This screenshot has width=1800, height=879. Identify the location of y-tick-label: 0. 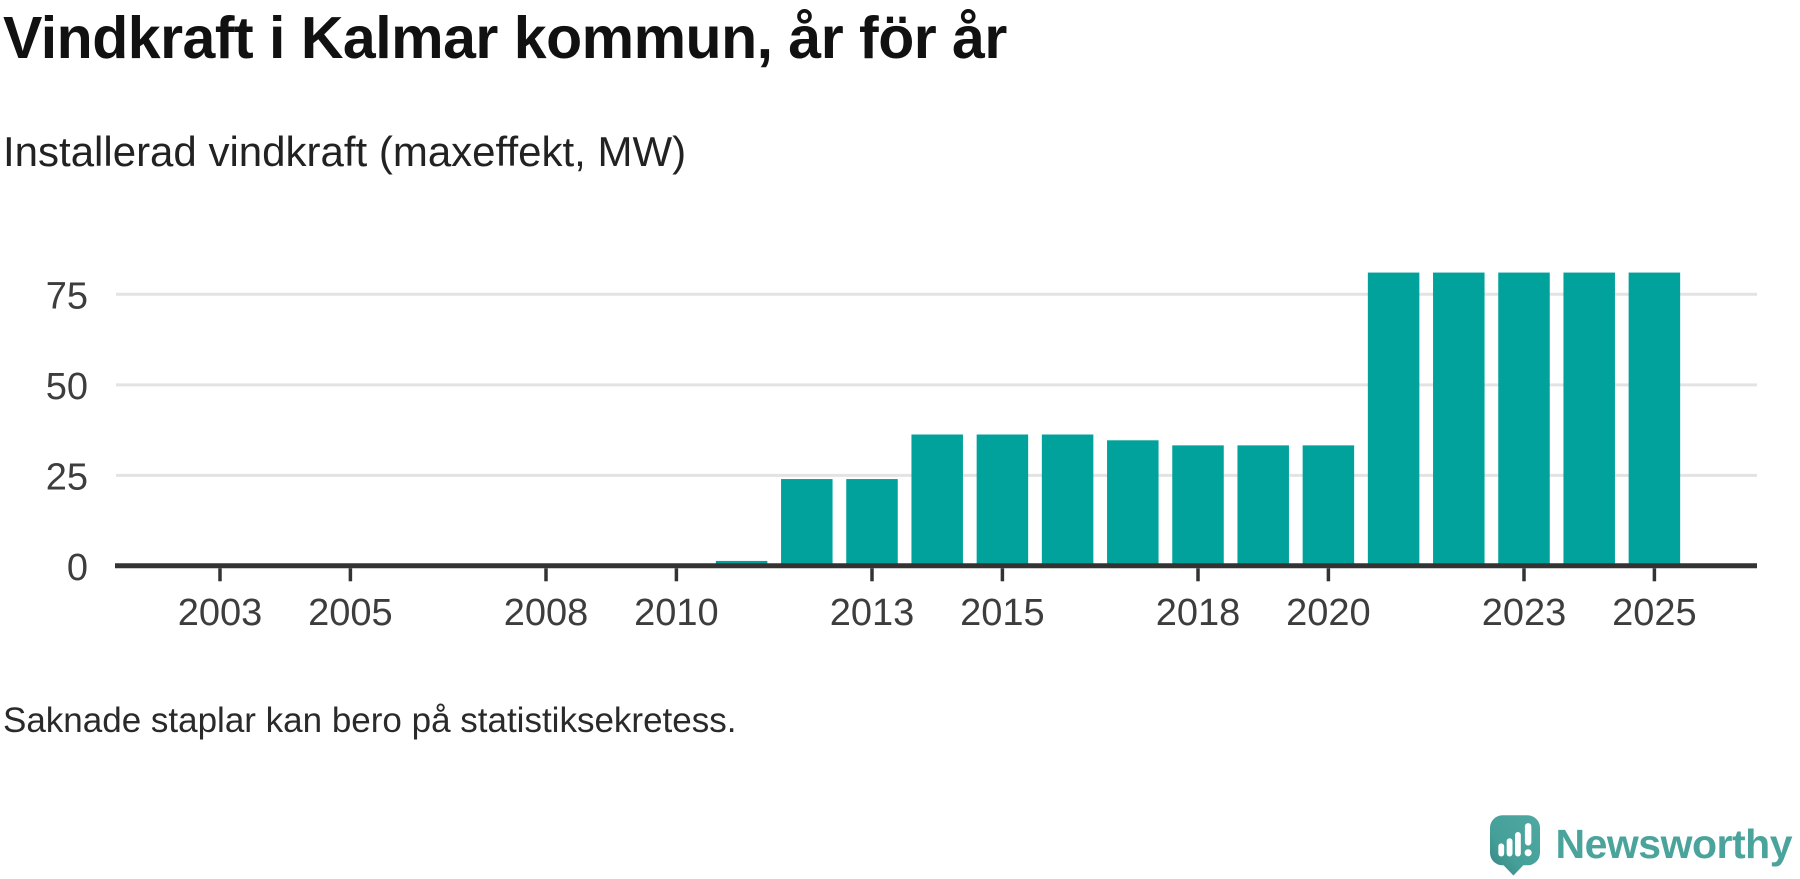
(77, 568).